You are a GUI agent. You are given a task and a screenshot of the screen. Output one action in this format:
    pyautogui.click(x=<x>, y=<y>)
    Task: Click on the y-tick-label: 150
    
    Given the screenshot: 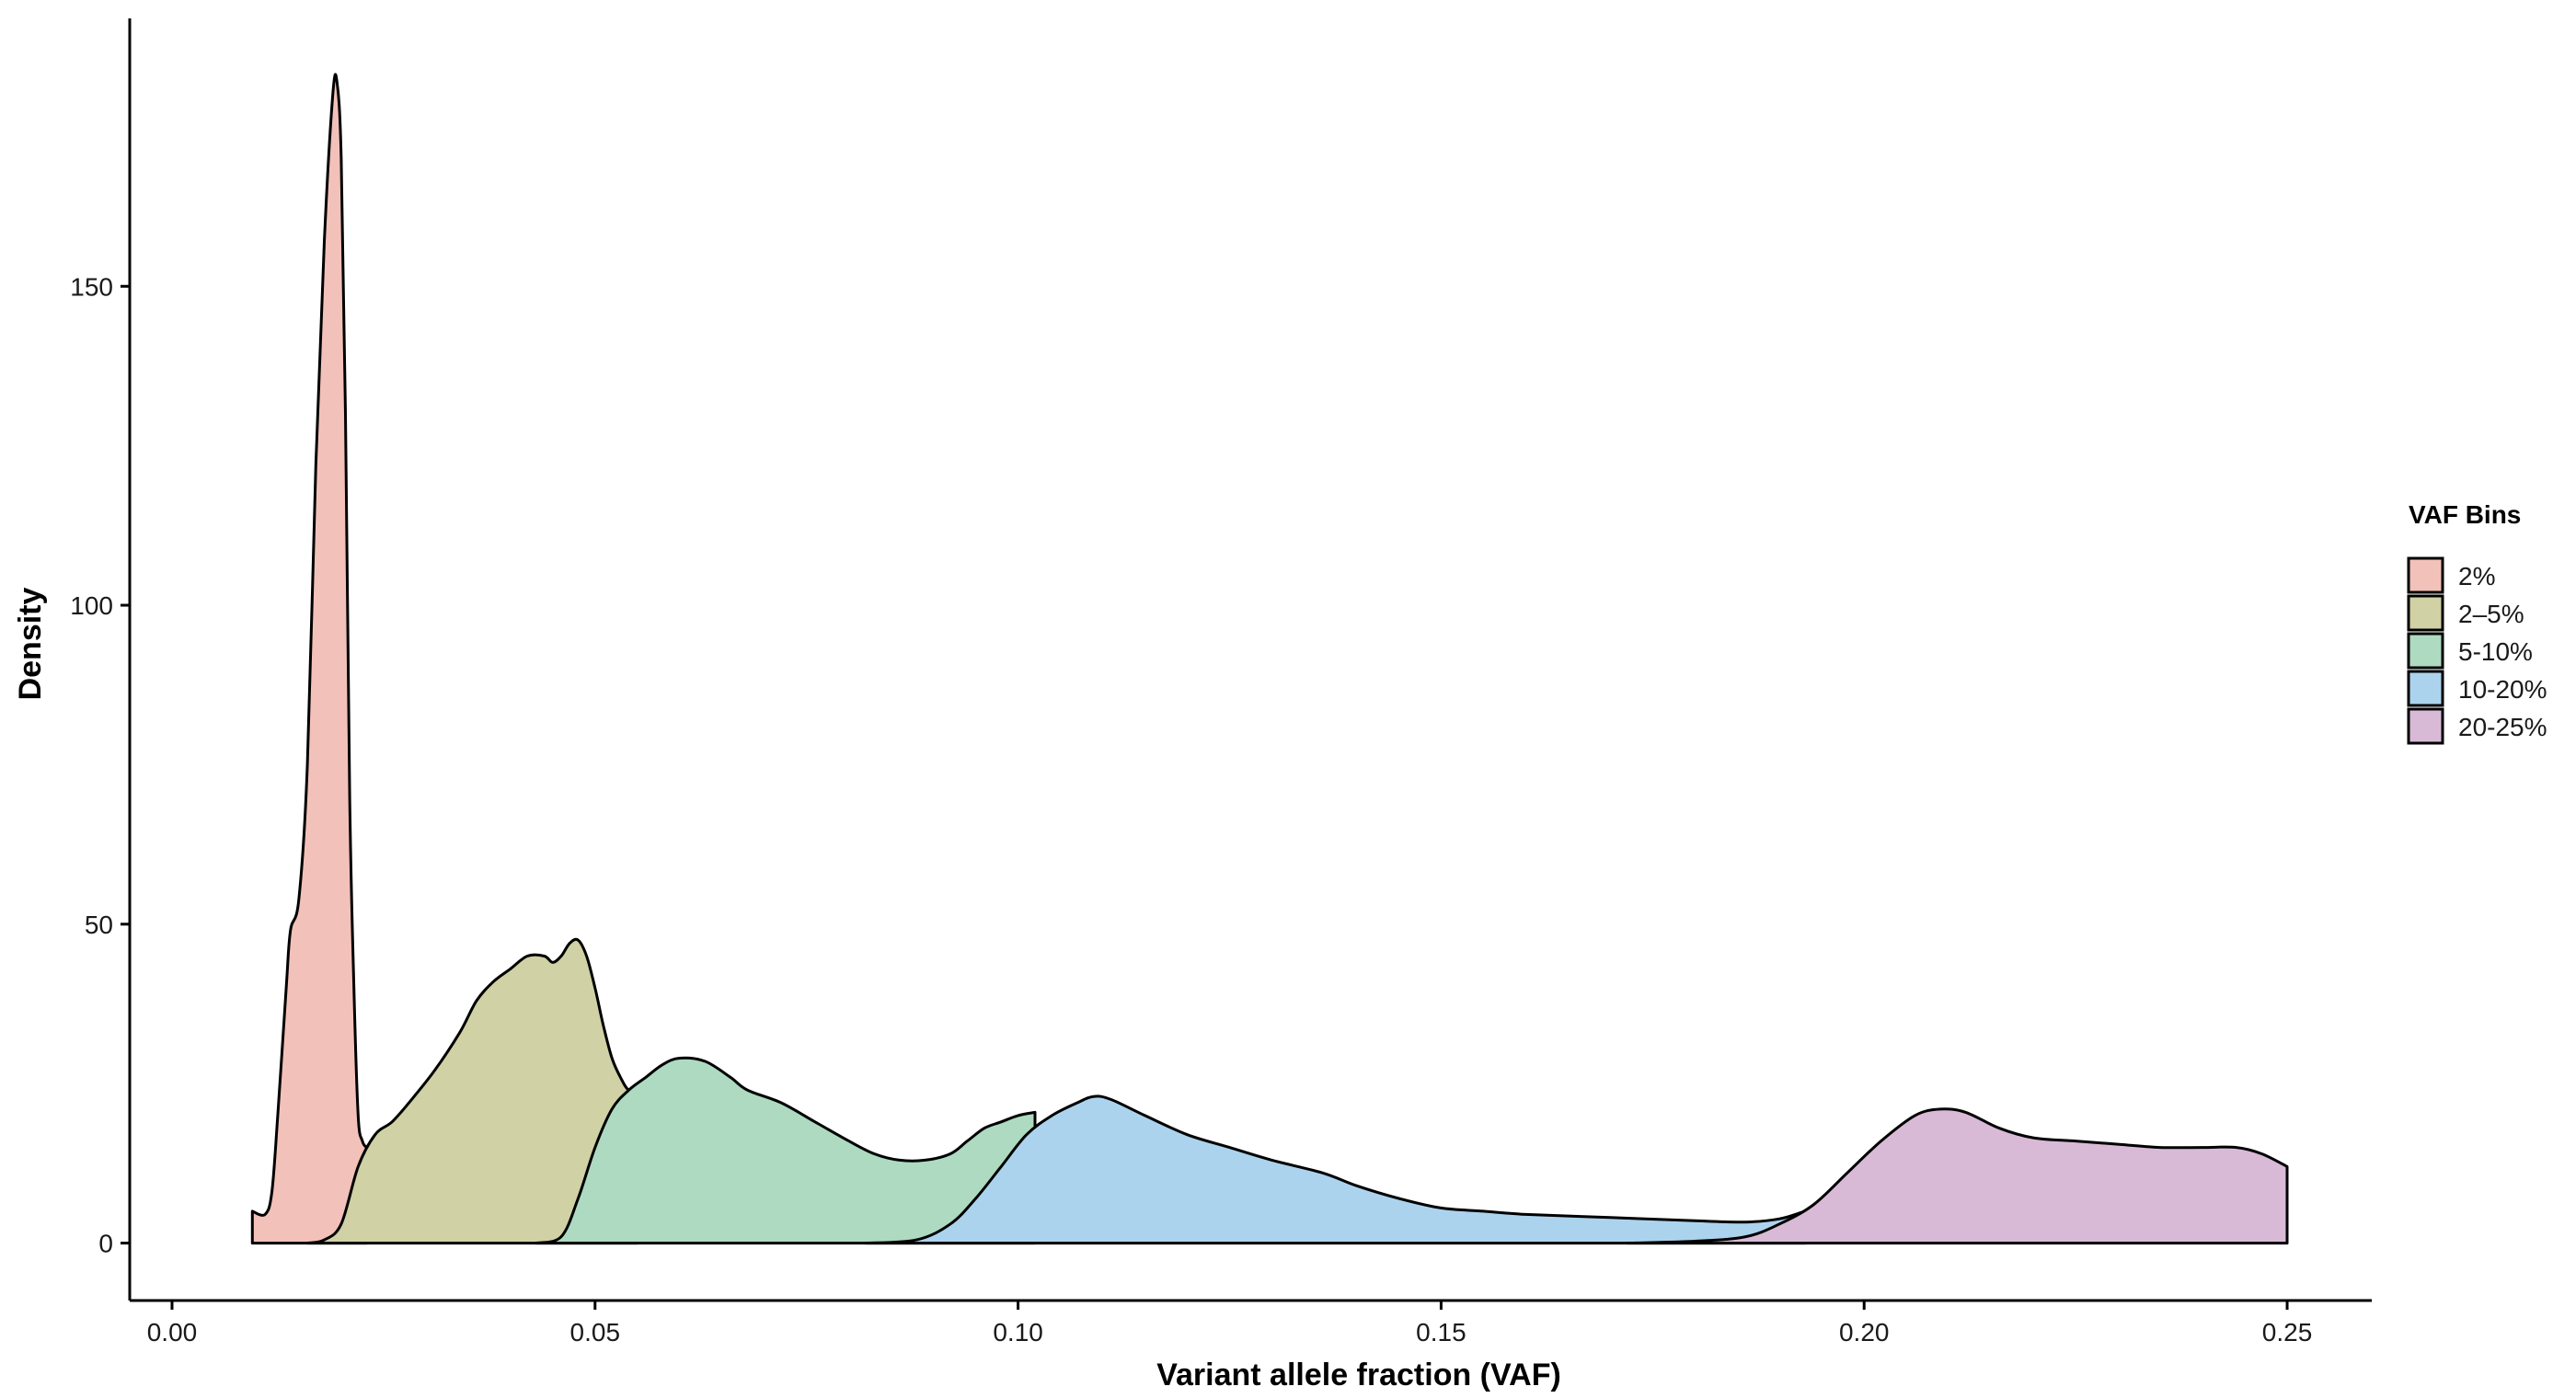 What is the action you would take?
    pyautogui.click(x=91, y=286)
    